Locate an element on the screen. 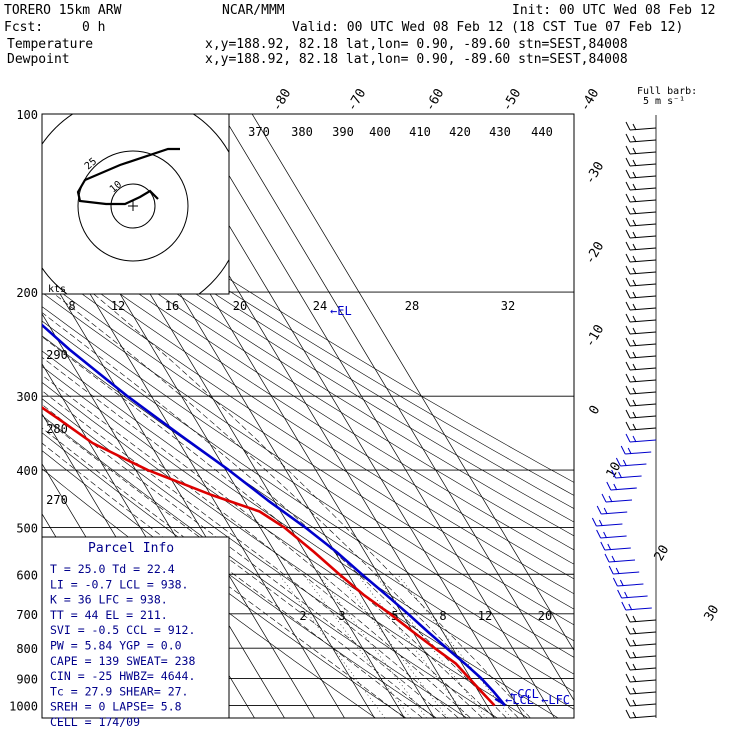  annotation-ccl: ←CCL is located at coordinates (524, 694).